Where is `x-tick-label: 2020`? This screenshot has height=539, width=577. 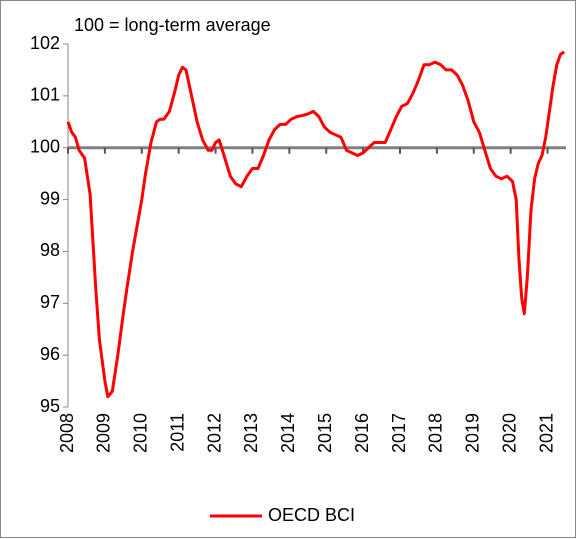
x-tick-label: 2020 is located at coordinates (509, 433).